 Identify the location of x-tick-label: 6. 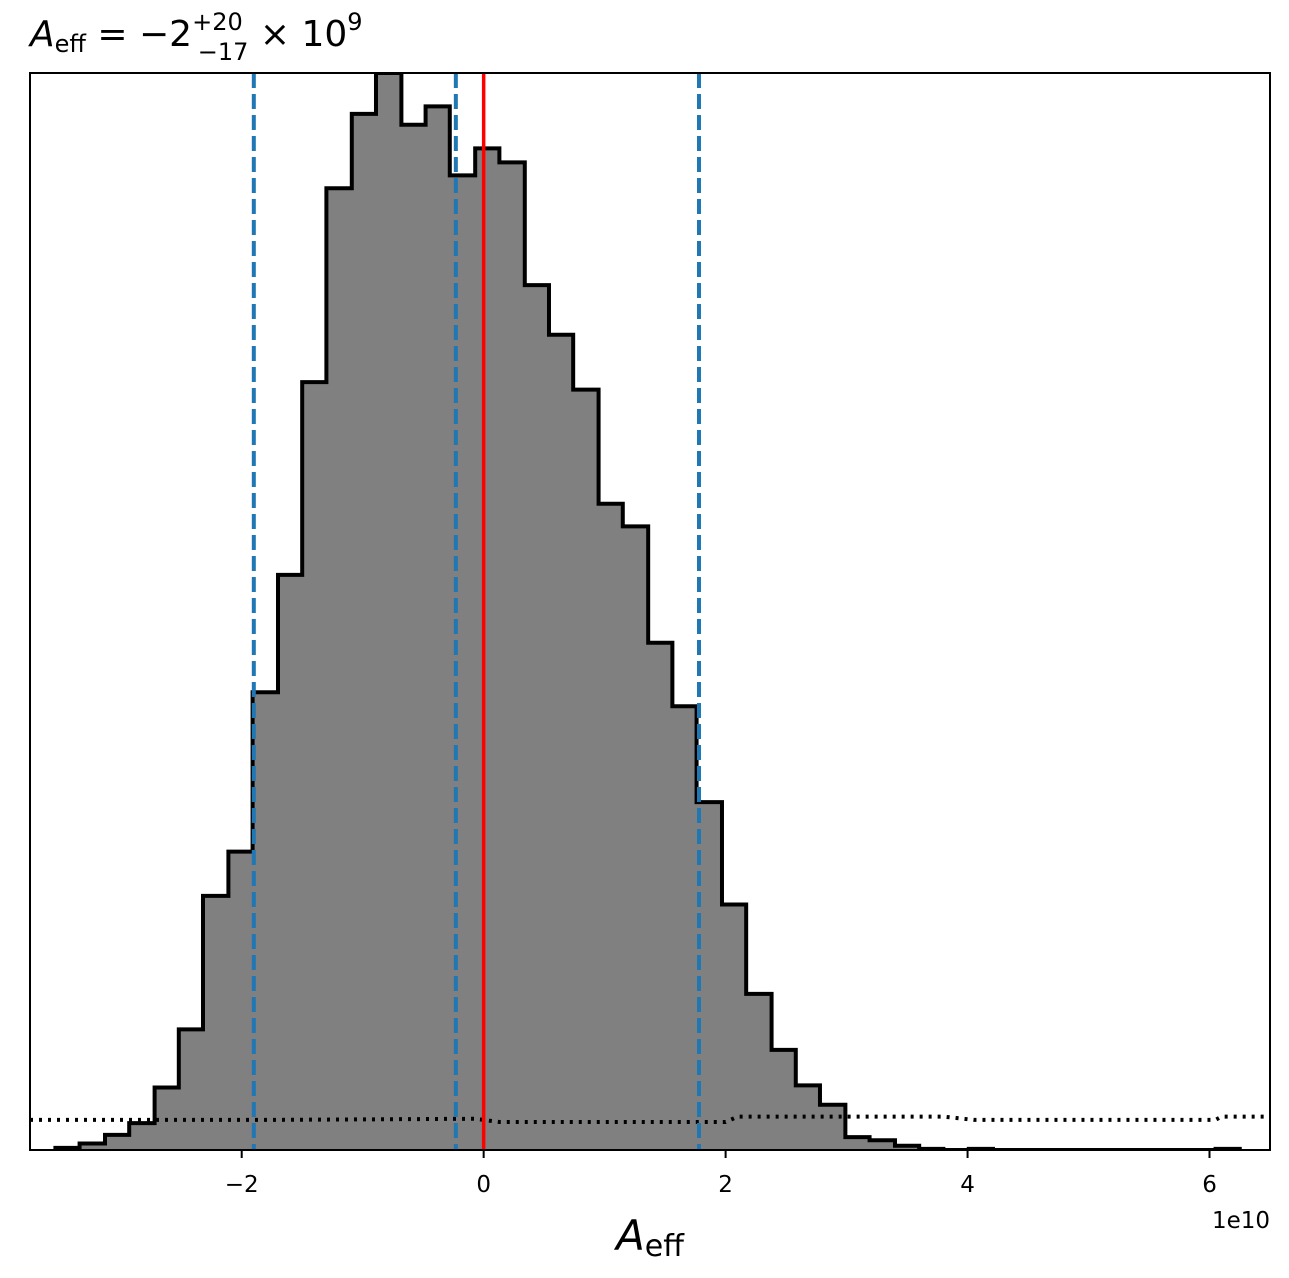
(1209, 1185).